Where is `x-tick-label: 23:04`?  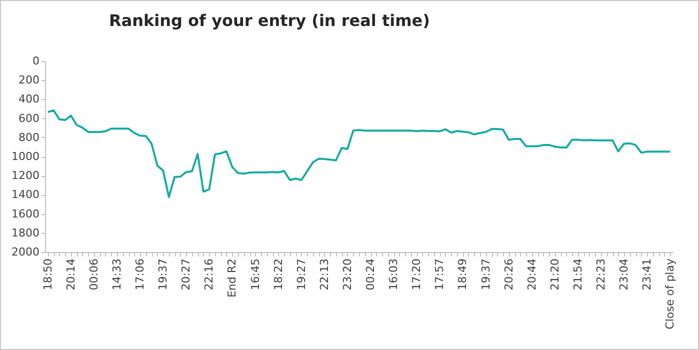
x-tick-label: 23:04 is located at coordinates (624, 274).